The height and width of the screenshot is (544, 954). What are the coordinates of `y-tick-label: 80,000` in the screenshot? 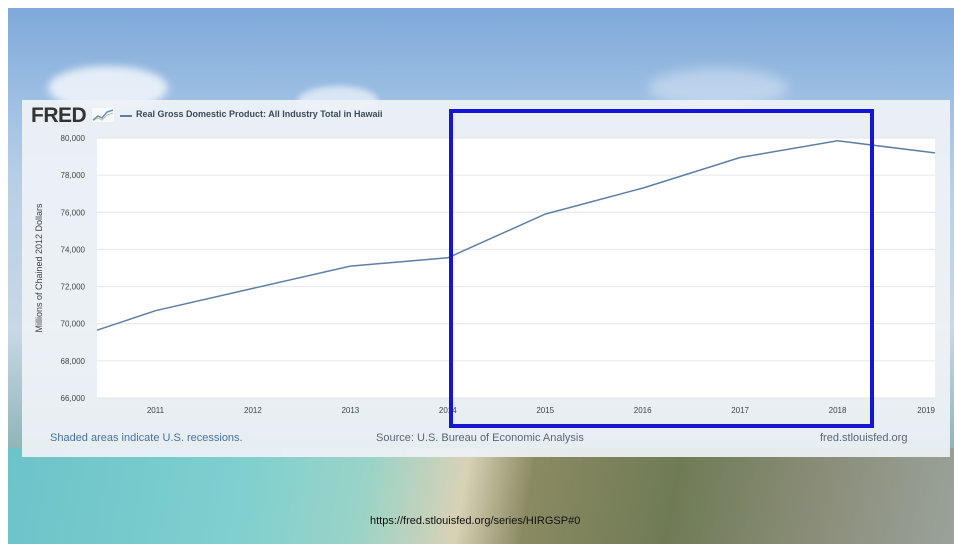 It's located at (73, 138).